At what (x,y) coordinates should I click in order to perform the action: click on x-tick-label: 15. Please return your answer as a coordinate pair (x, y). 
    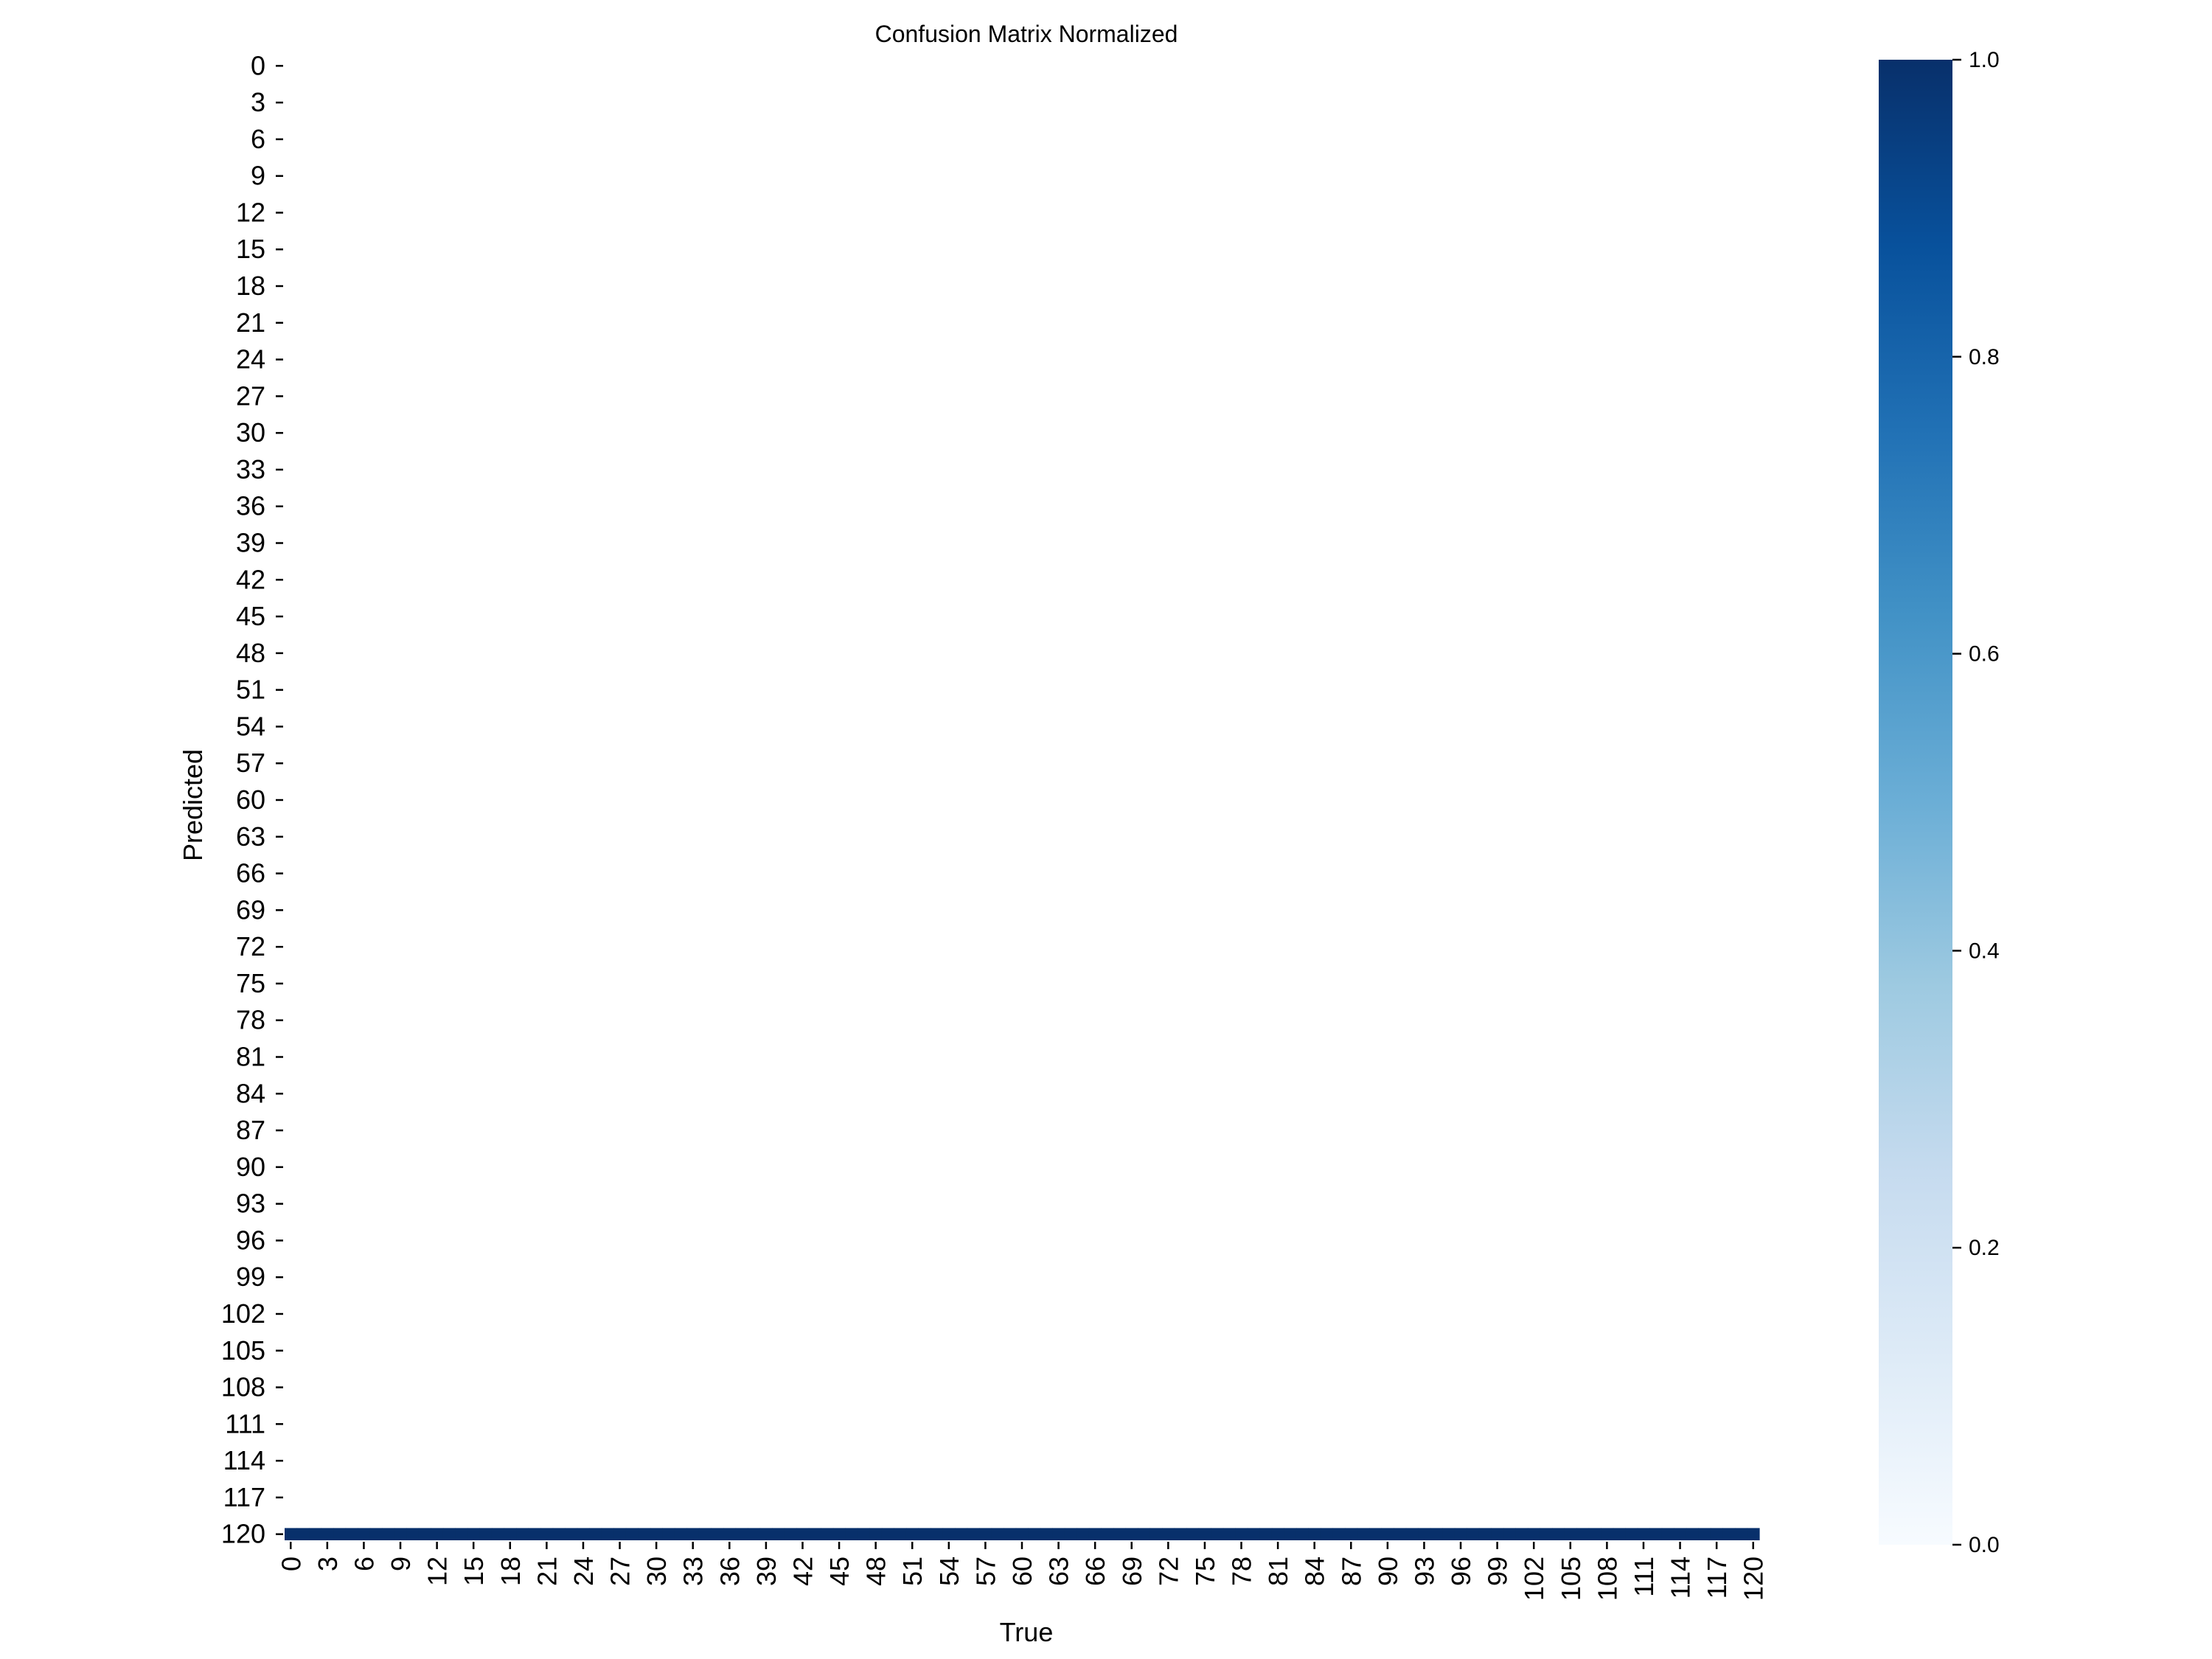
    Looking at the image, I should click on (474, 1571).